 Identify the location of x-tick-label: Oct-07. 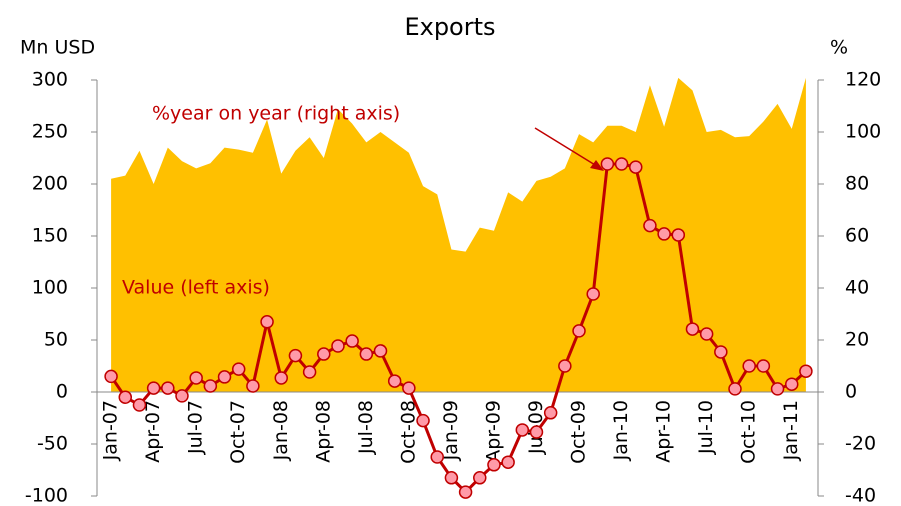
(238, 432).